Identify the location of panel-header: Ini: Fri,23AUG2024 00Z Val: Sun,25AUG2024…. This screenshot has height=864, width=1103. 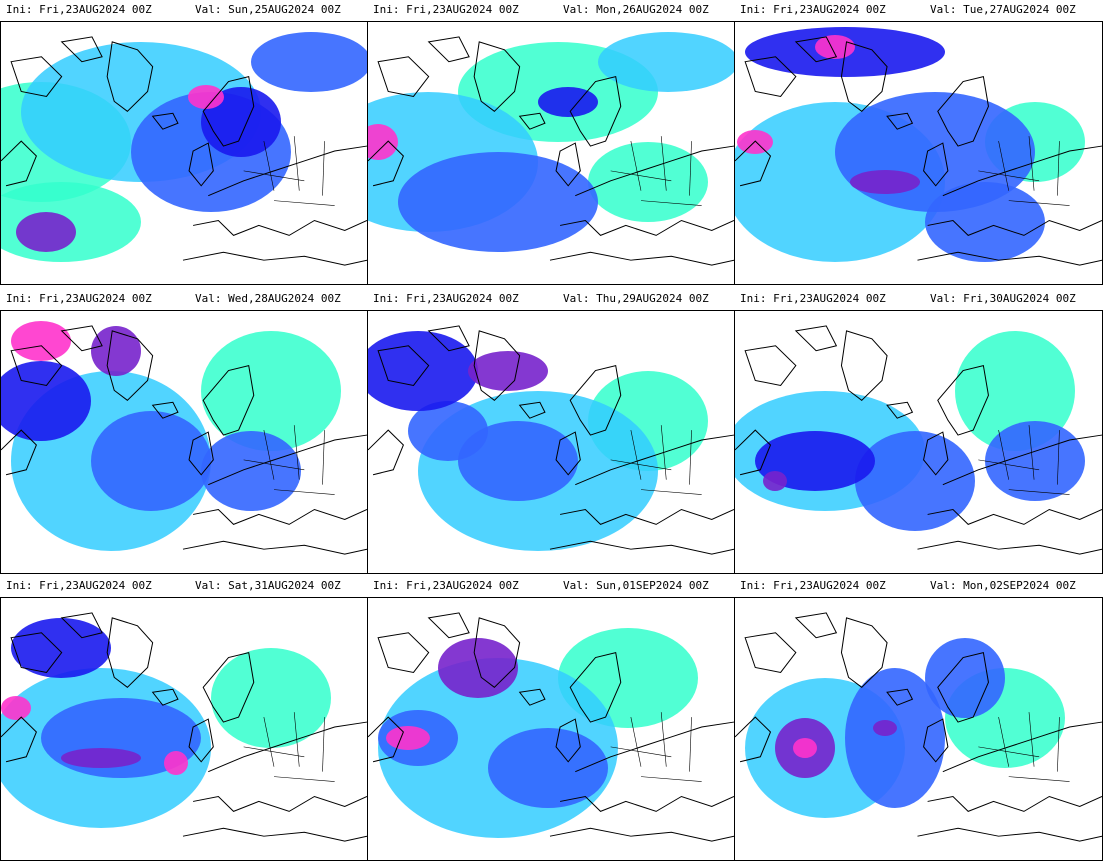
(184, 10).